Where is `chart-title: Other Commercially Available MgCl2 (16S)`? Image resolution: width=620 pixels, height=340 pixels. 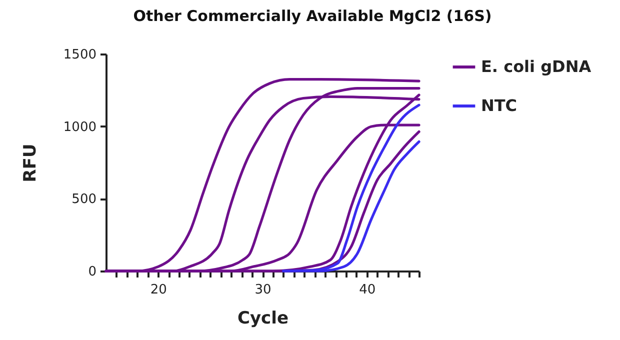
chart-title: Other Commercially Available MgCl2 (16S) is located at coordinates (312, 16).